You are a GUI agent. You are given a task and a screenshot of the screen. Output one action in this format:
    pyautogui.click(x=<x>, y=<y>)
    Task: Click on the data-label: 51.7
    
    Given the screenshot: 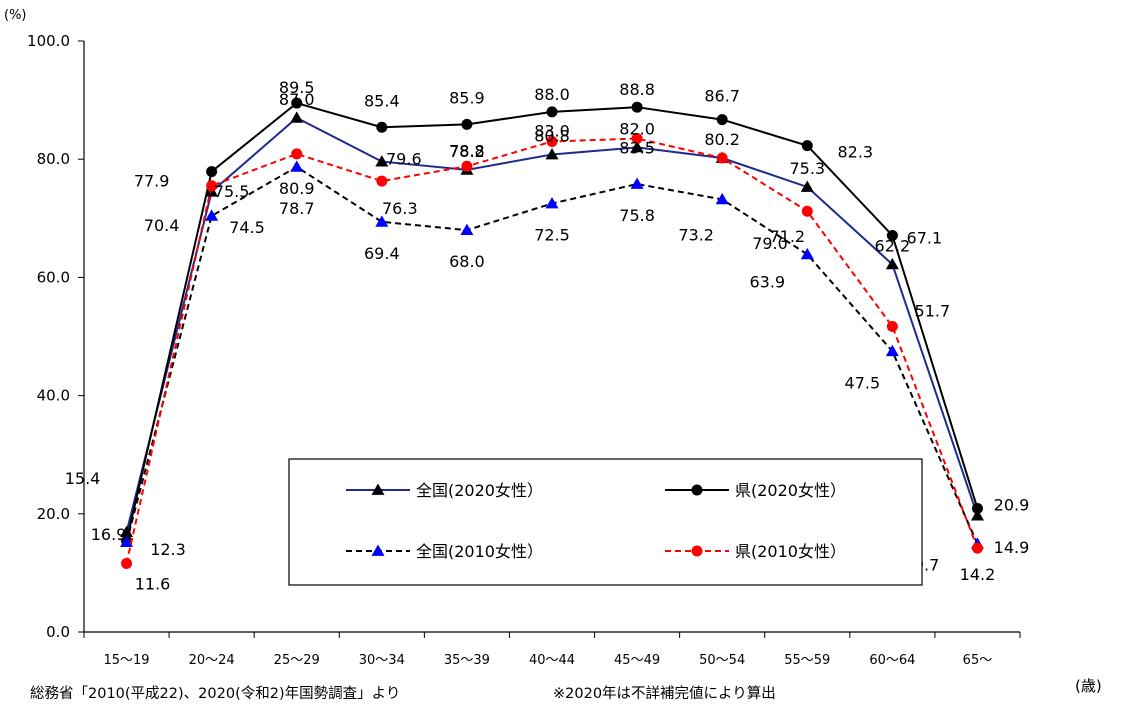 What is the action you would take?
    pyautogui.click(x=933, y=310)
    